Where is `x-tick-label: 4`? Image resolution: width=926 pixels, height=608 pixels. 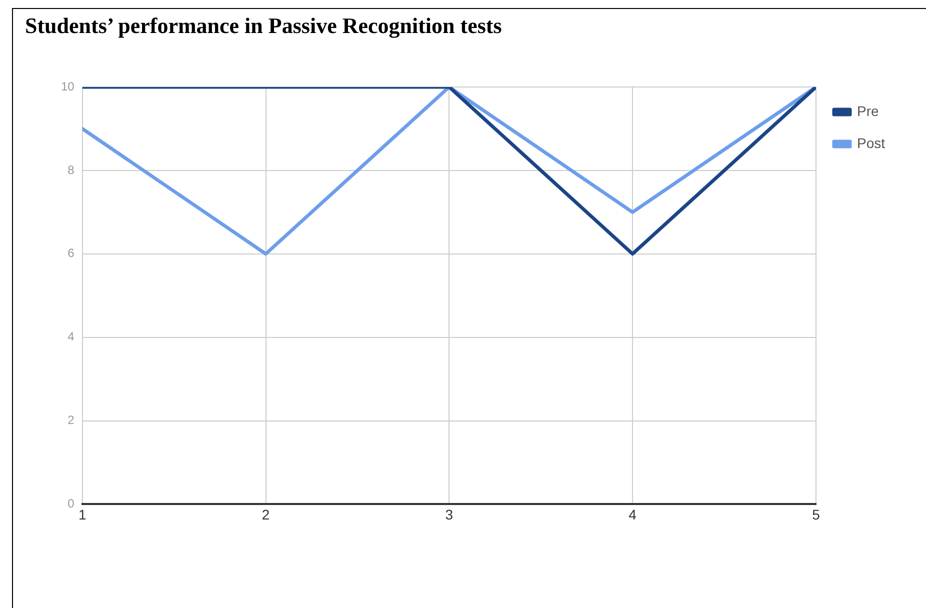 x-tick-label: 4 is located at coordinates (632, 514).